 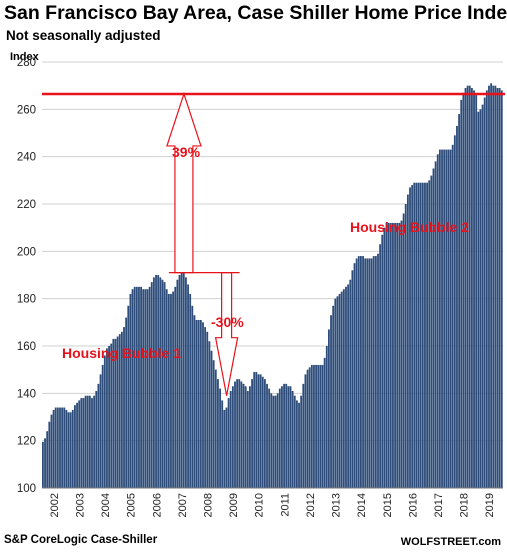 I want to click on x-tick-label: 2016, so click(x=413, y=505).